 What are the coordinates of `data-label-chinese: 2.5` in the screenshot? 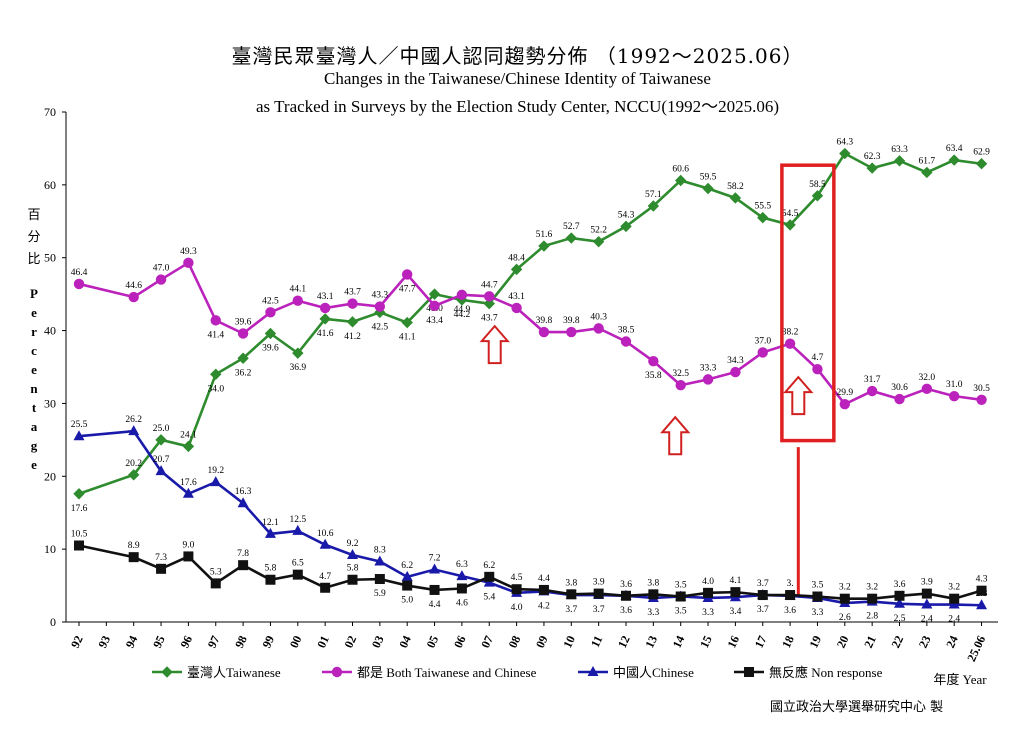 It's located at (900, 619).